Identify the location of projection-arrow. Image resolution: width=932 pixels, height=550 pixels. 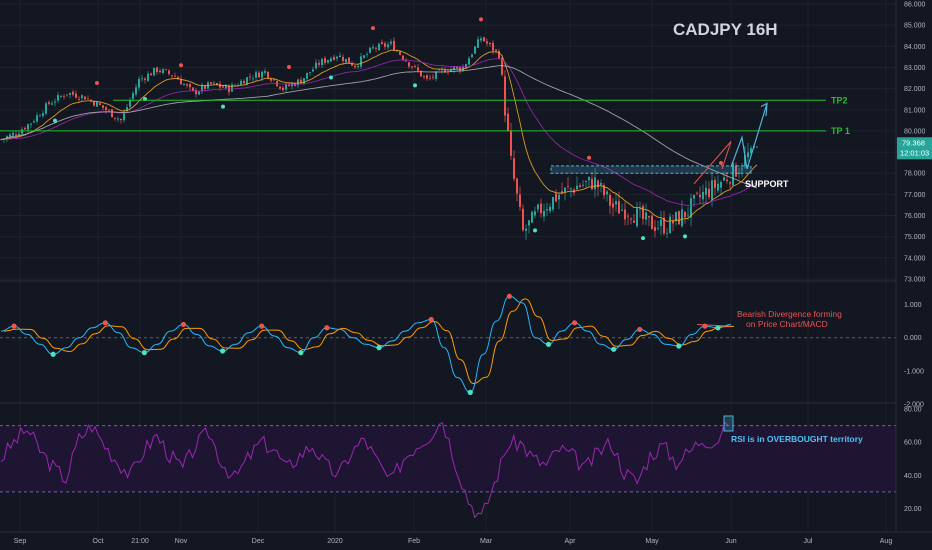
(730, 143).